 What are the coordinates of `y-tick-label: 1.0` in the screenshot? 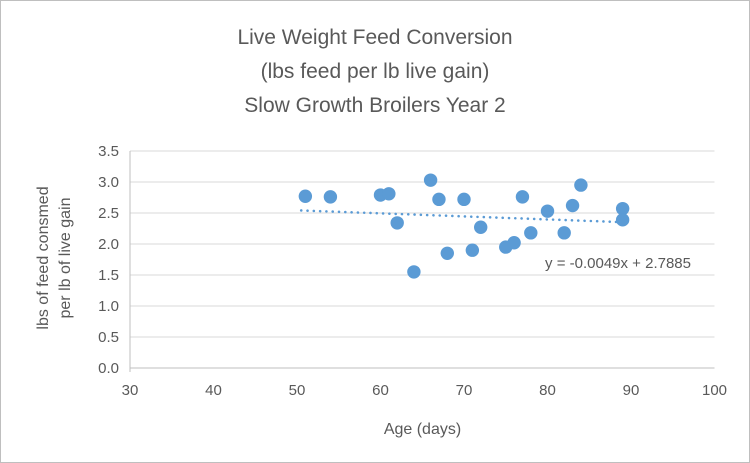 It's located at (108, 306).